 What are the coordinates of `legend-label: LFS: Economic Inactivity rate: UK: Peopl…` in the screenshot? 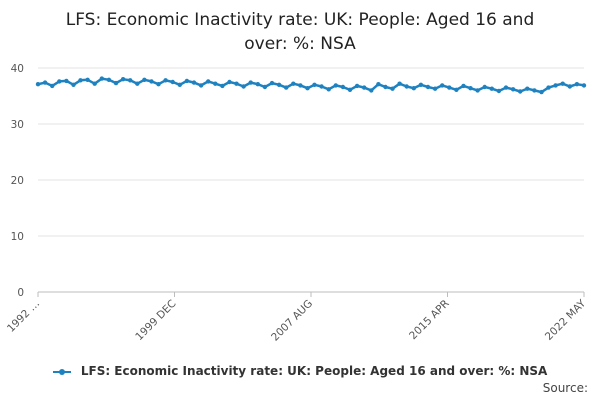 It's located at (314, 371).